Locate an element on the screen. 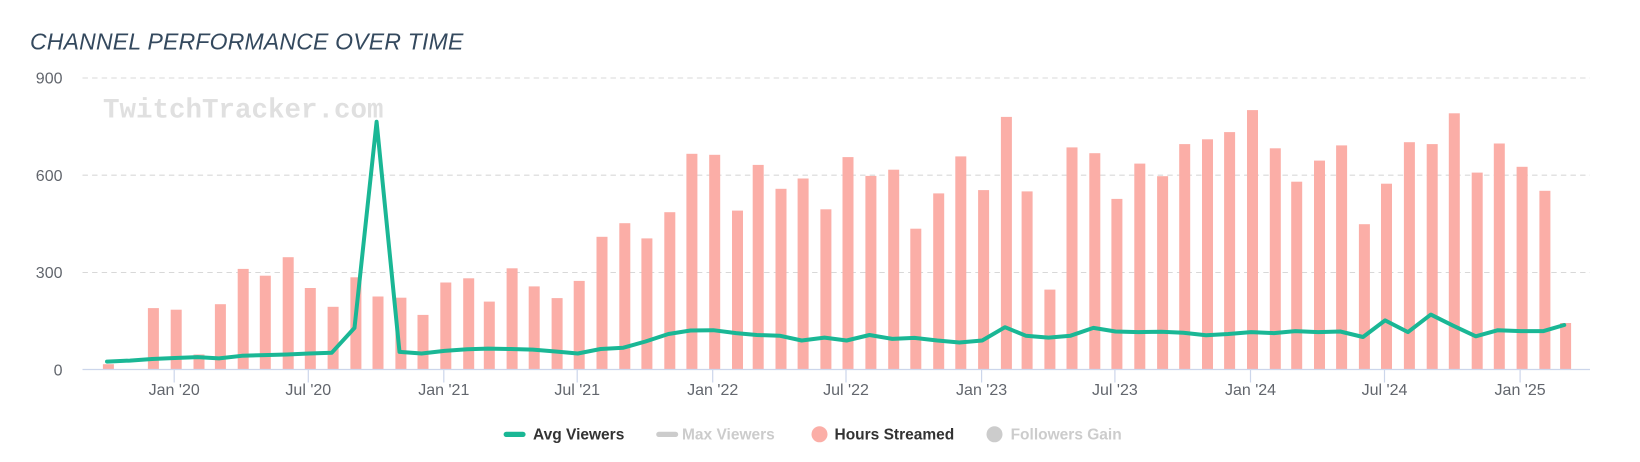  svg-text: Followers Gain is located at coordinates (1066, 435).